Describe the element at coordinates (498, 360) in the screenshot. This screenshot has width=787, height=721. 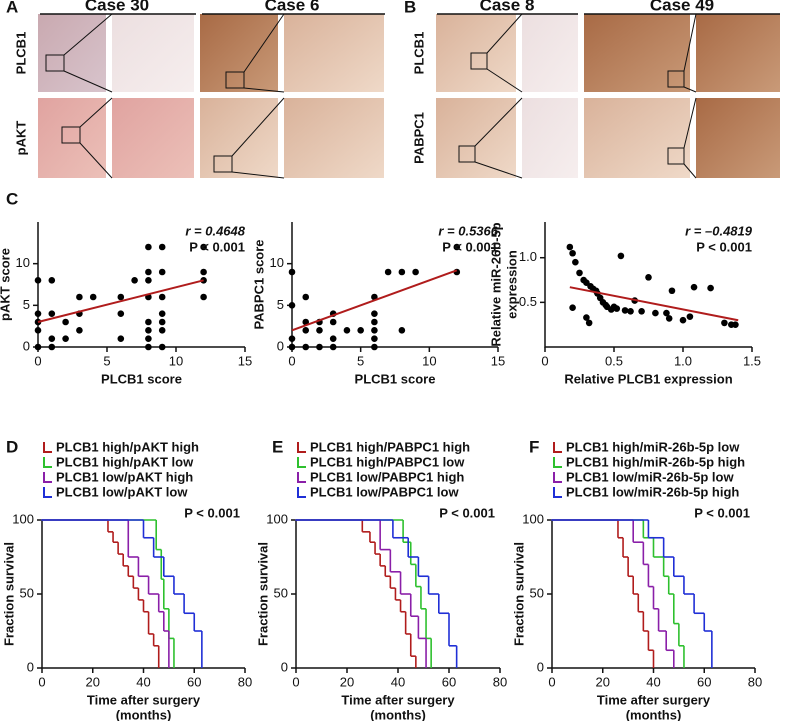
I see `x-tick-label: 15` at that location.